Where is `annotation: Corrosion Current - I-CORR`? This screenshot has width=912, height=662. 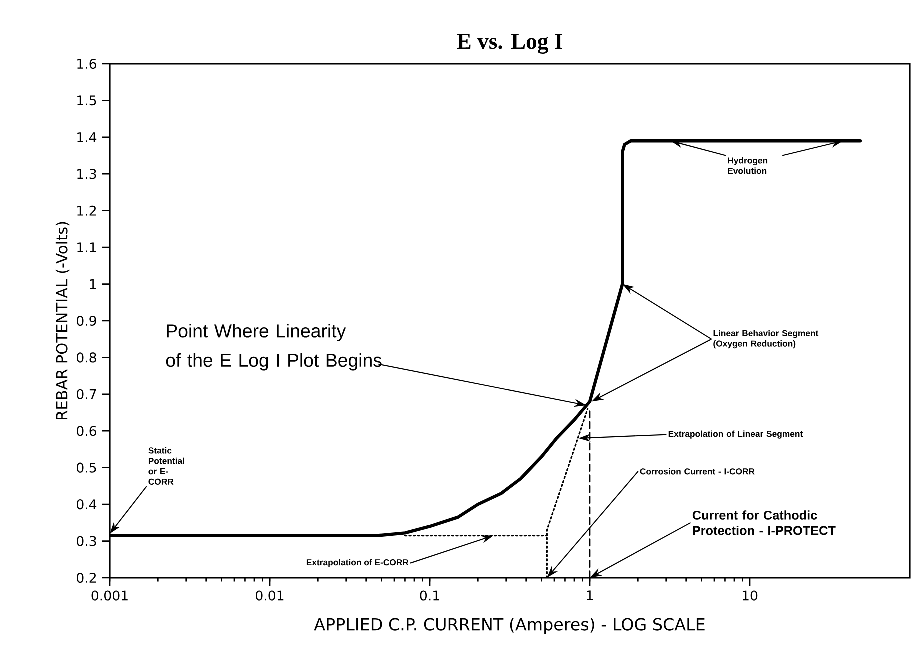 annotation: Corrosion Current - I-CORR is located at coordinates (697, 471).